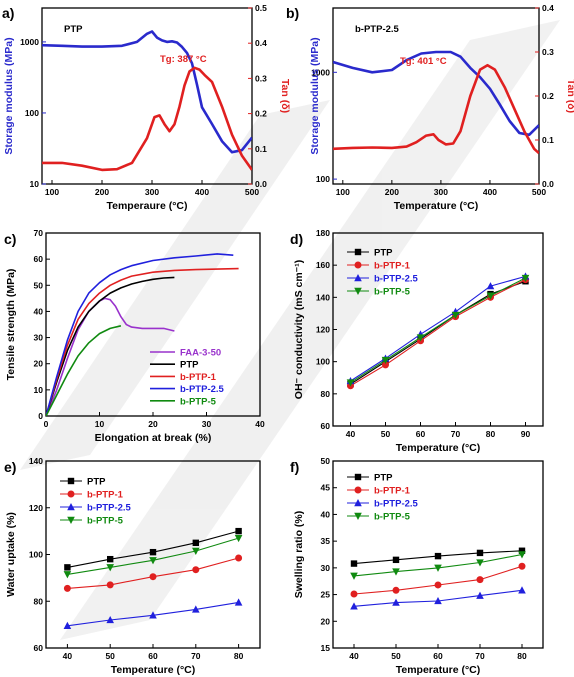 Image resolution: width=574 pixels, height=677 pixels. Describe the element at coordinates (436, 93) in the screenshot. I see `storage-modulus-line` at that location.